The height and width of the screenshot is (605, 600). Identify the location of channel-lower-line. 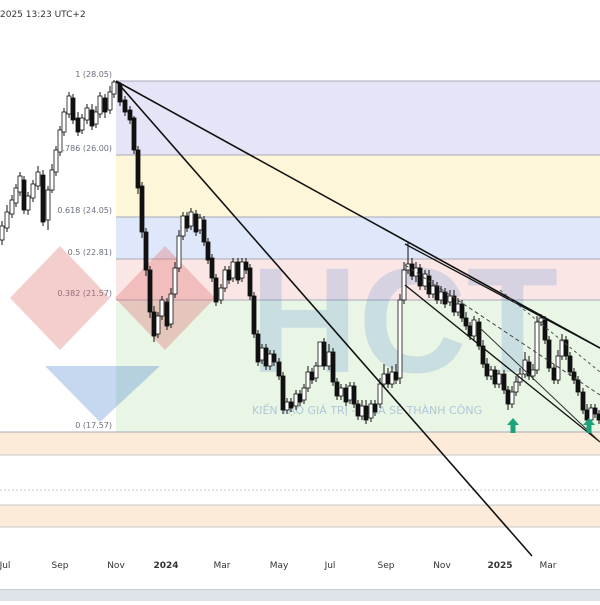
(502, 363).